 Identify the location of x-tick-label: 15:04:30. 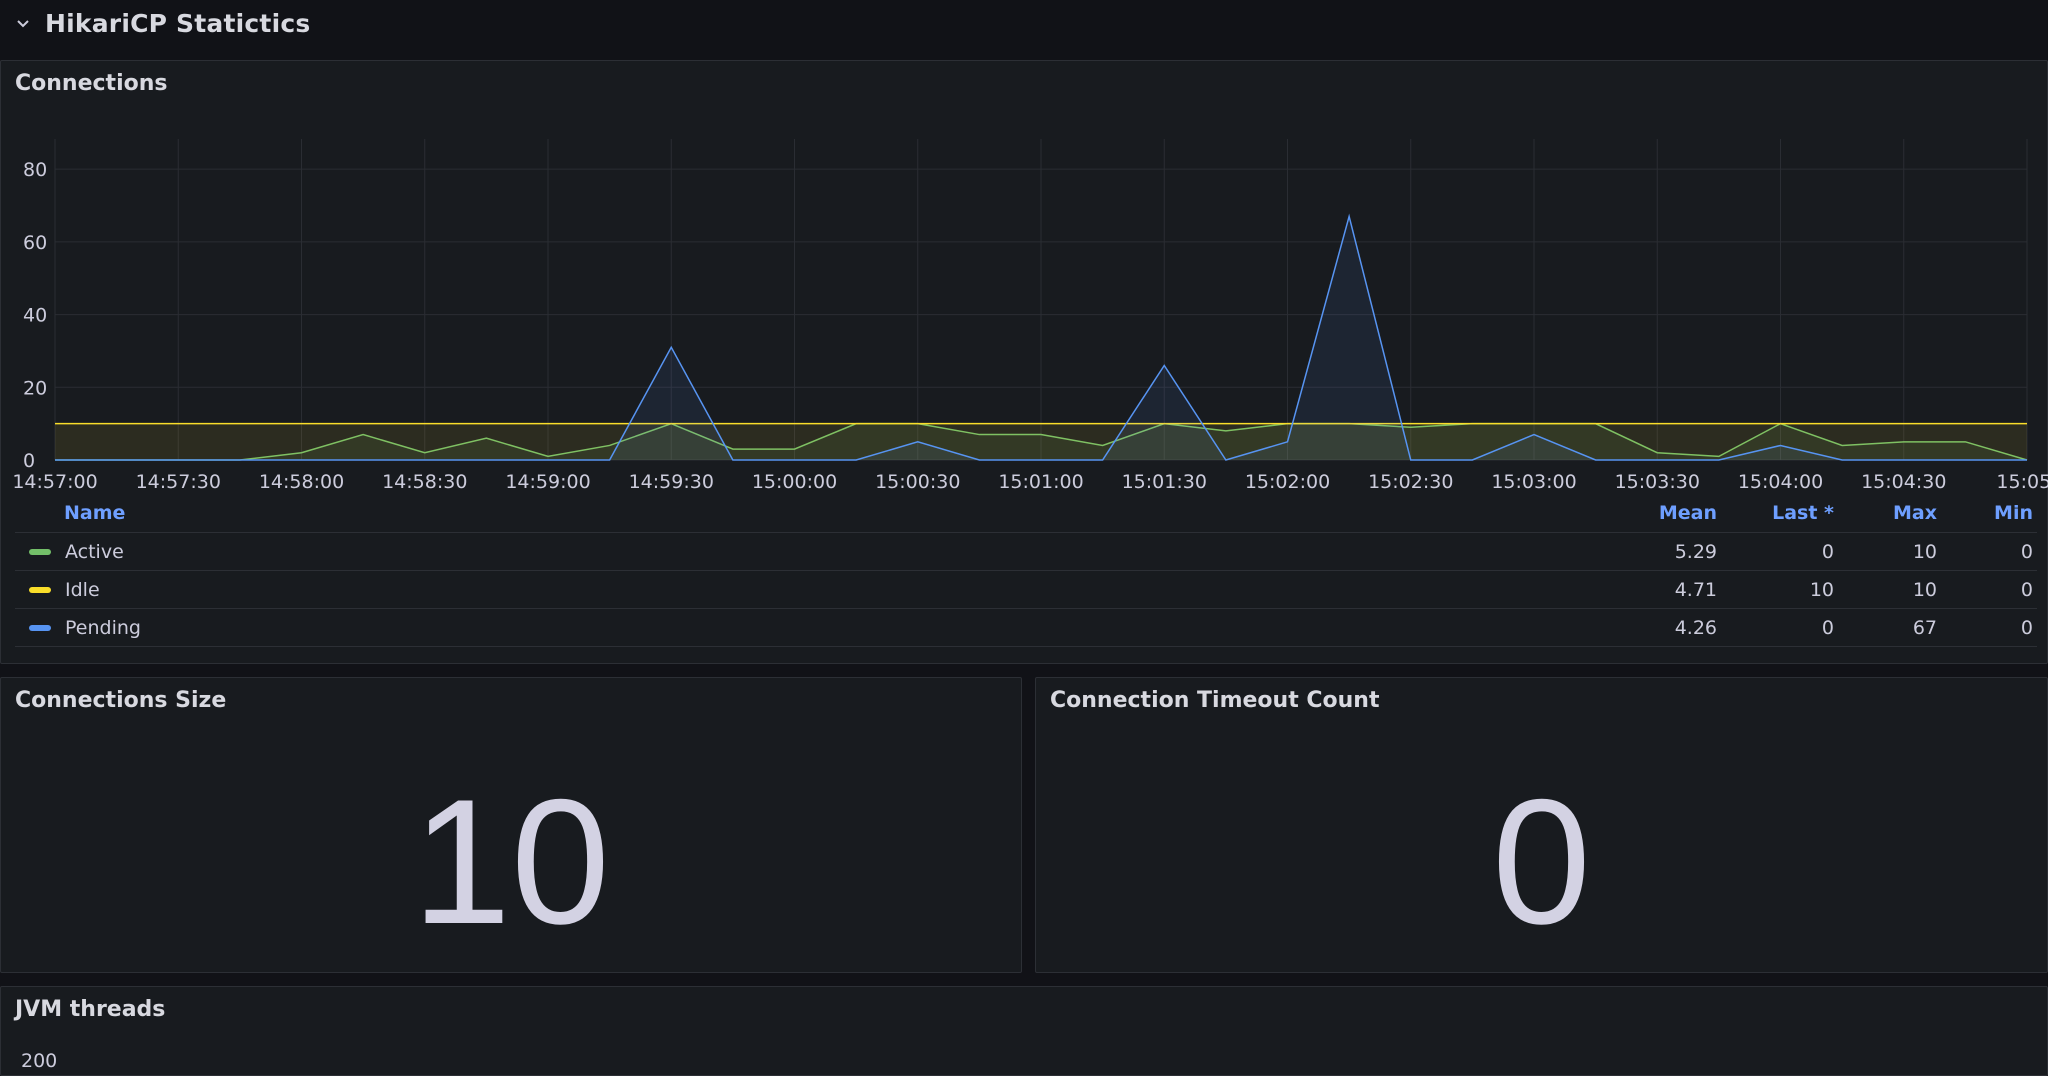
(1903, 482).